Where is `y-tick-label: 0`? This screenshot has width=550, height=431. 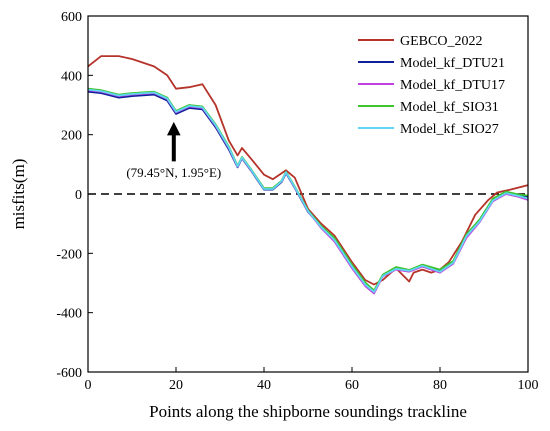
y-tick-label: 0 is located at coordinates (78, 195).